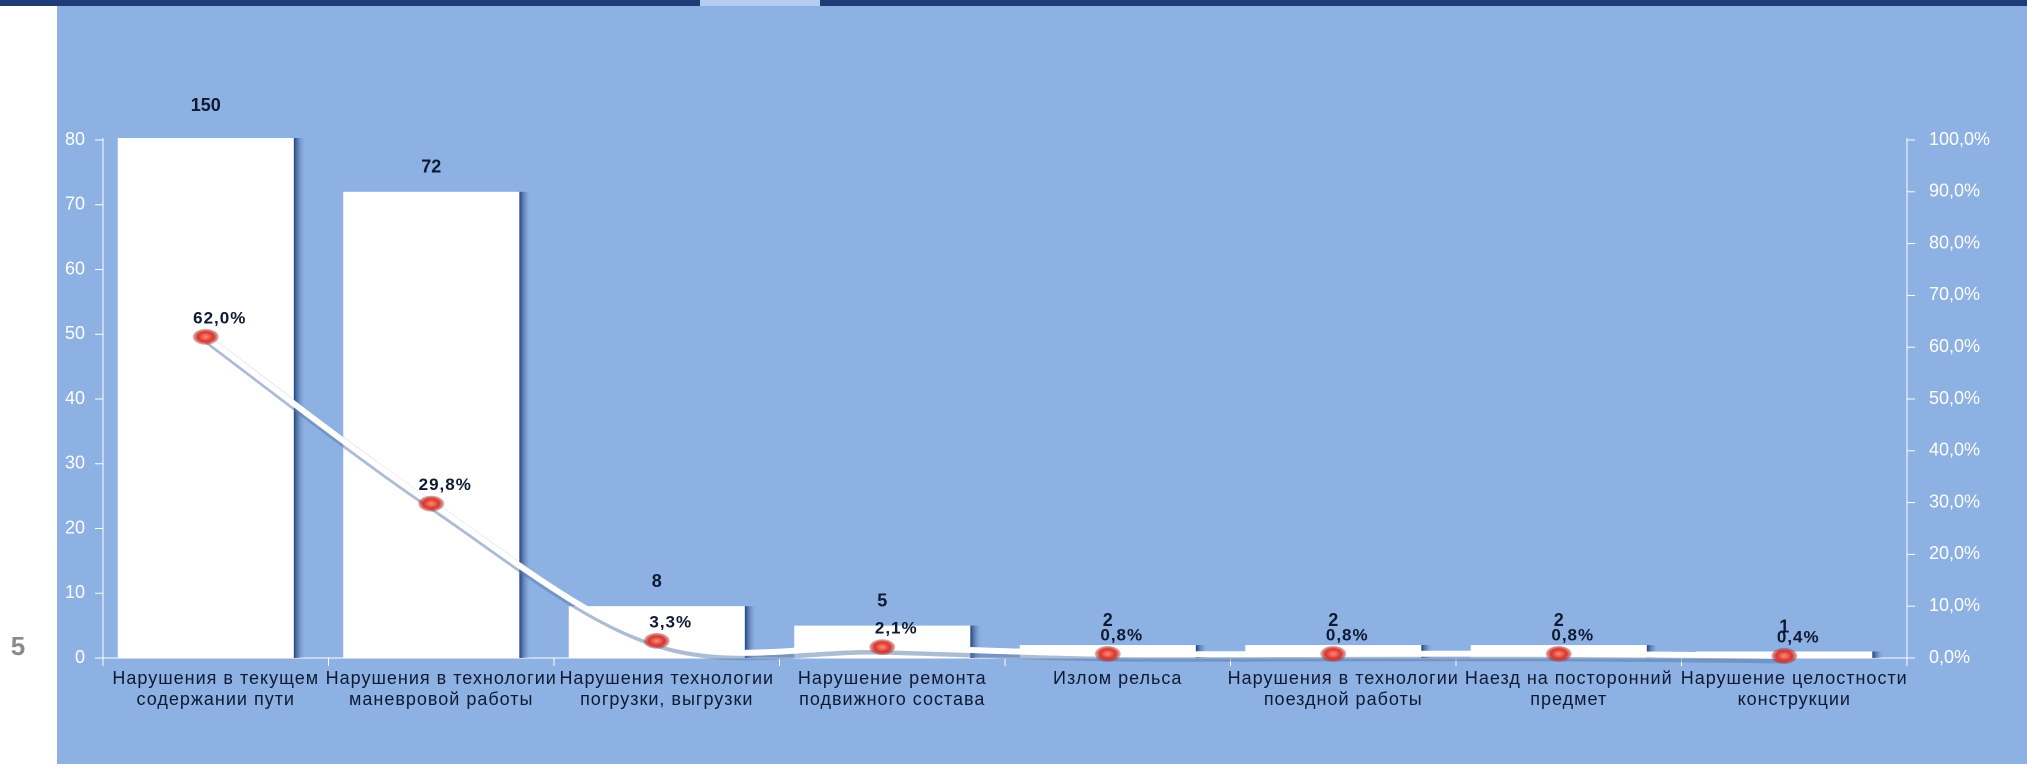 Image resolution: width=2027 pixels, height=769 pixels. I want to click on x-tick-label-box: Излом рельса, so click(1118, 678).